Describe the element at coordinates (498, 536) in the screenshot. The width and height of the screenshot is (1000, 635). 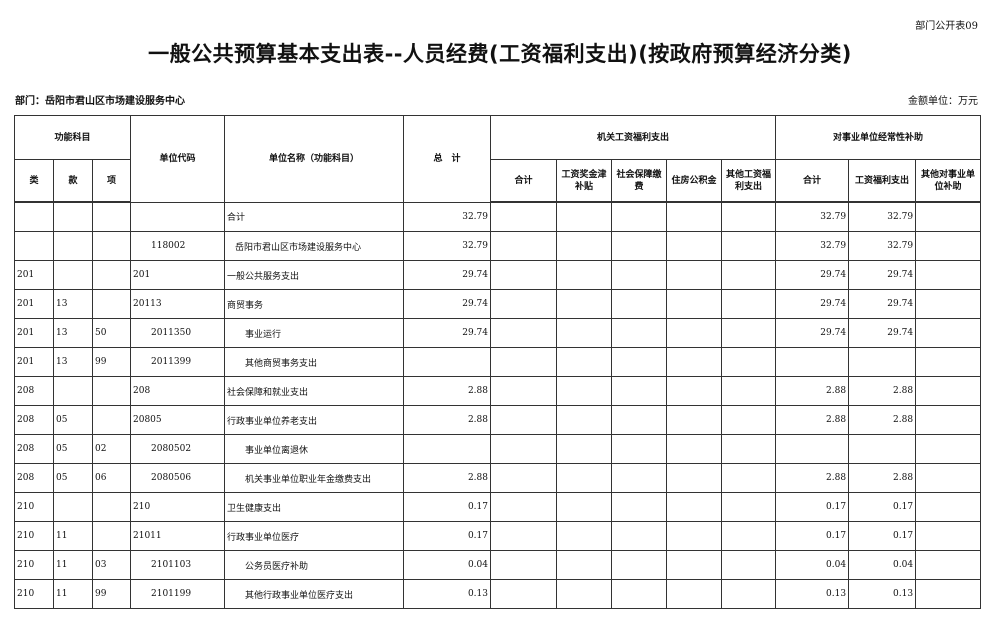
I see `table-row: 210 11 21011 行政事业单位医疗 0.17 0.17 0.17` at that location.